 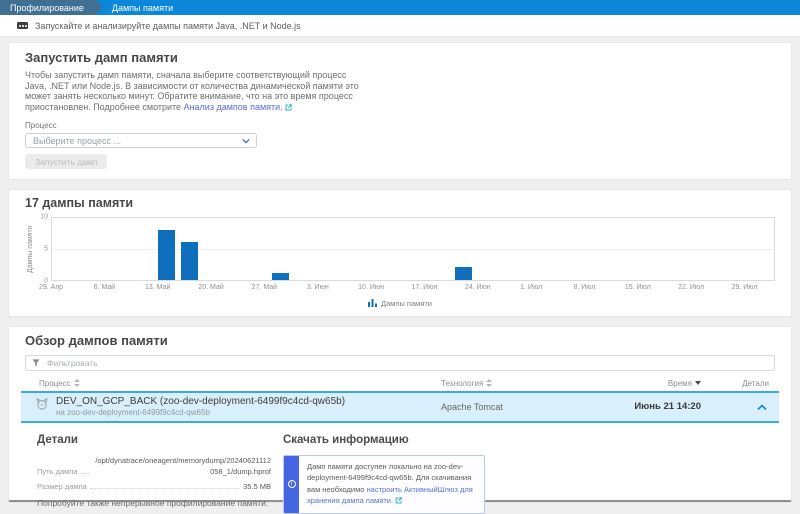 I want to click on x-tick-label: 24. Июн, so click(x=478, y=287).